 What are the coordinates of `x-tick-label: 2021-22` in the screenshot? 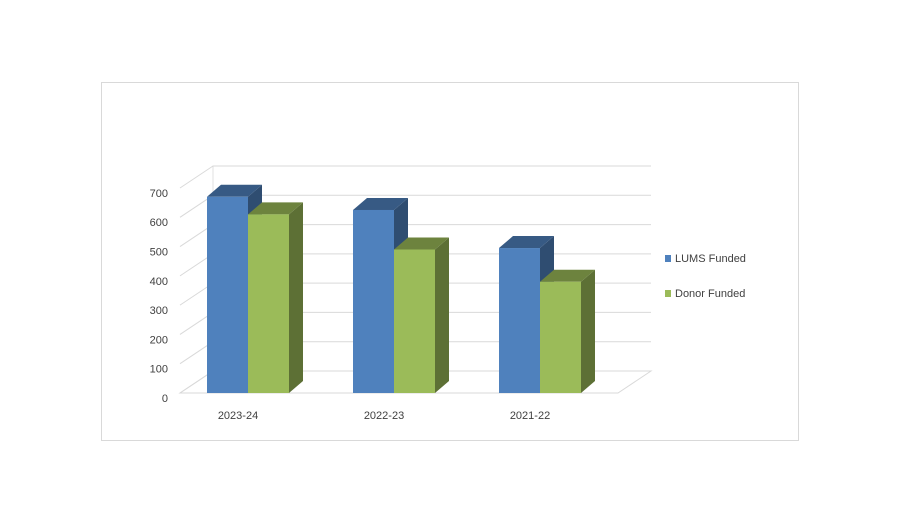 It's located at (530, 416).